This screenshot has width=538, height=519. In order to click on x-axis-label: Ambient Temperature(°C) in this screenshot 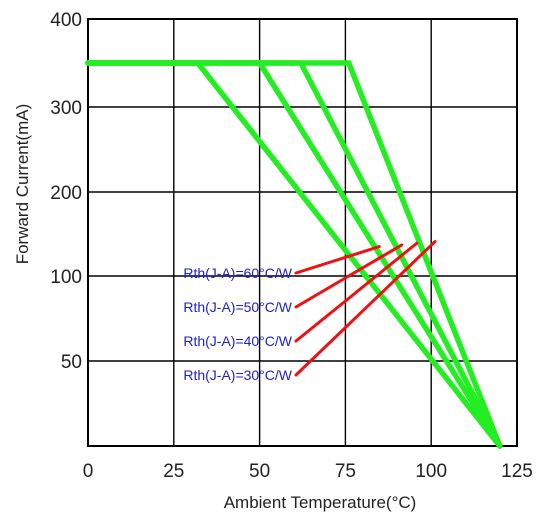, I will do `click(320, 502)`.